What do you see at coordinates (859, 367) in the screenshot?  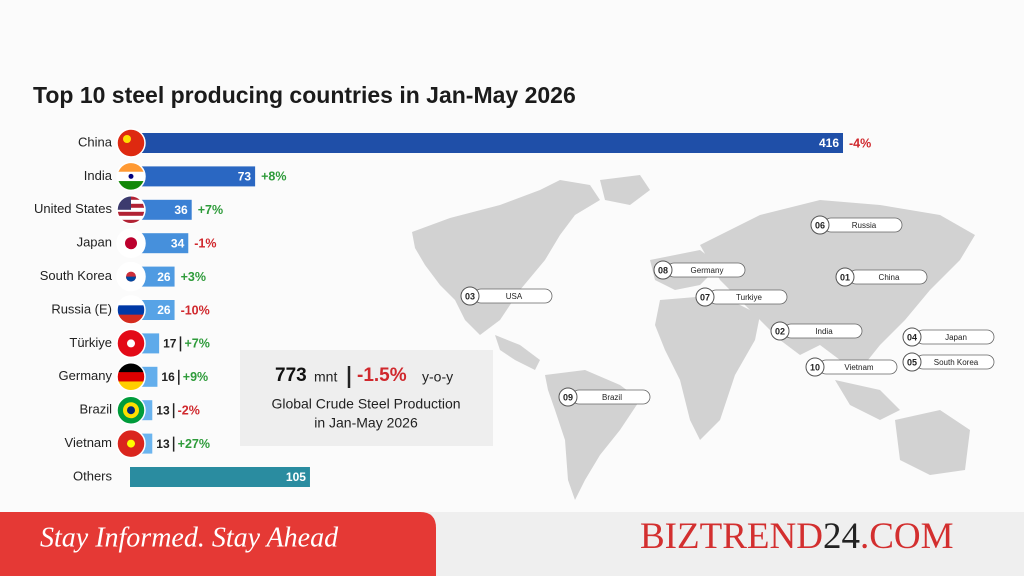 I see `map-country: Vietnam` at bounding box center [859, 367].